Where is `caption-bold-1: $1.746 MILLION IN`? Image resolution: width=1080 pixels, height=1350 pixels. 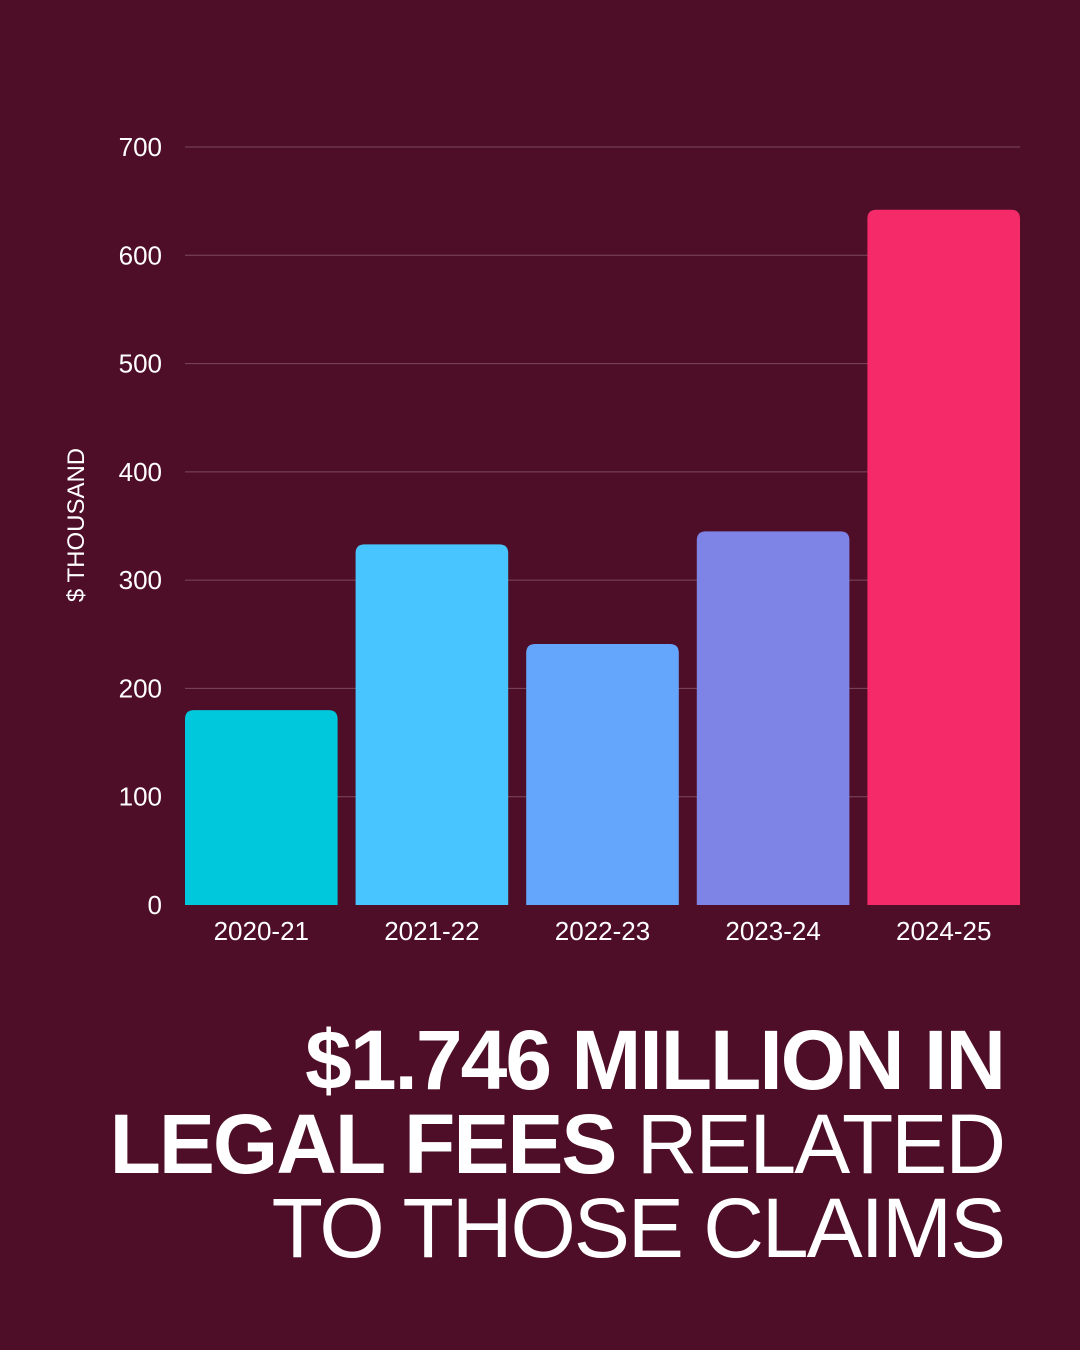
caption-bold-1: $1.746 MILLION IN is located at coordinates (655, 1060).